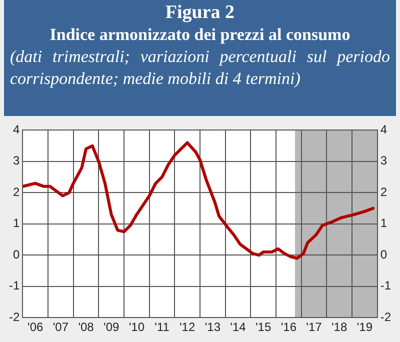 This screenshot has width=400, height=342. I want to click on x-tick-label: '17, so click(314, 327).